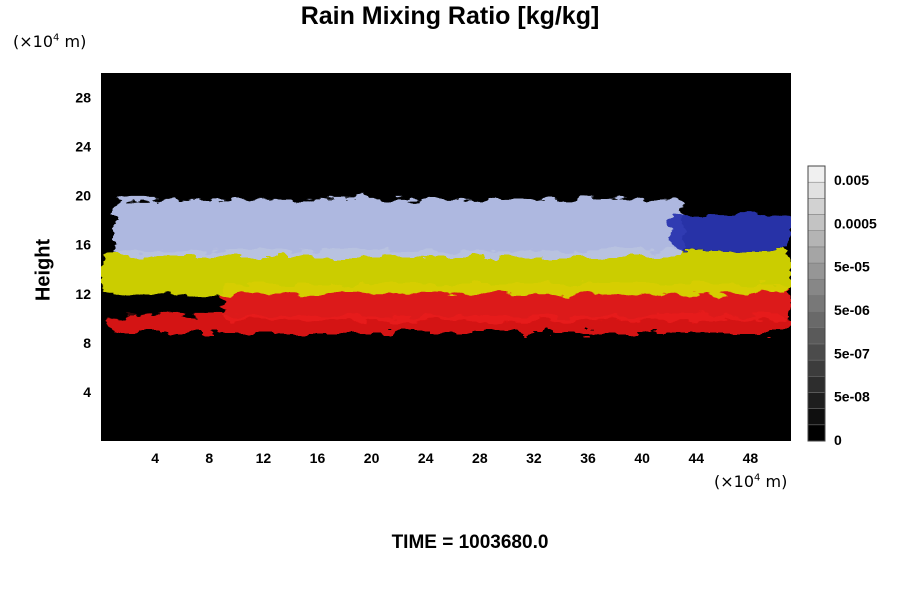  I want to click on colorbar-label: 5e-07, so click(852, 353).